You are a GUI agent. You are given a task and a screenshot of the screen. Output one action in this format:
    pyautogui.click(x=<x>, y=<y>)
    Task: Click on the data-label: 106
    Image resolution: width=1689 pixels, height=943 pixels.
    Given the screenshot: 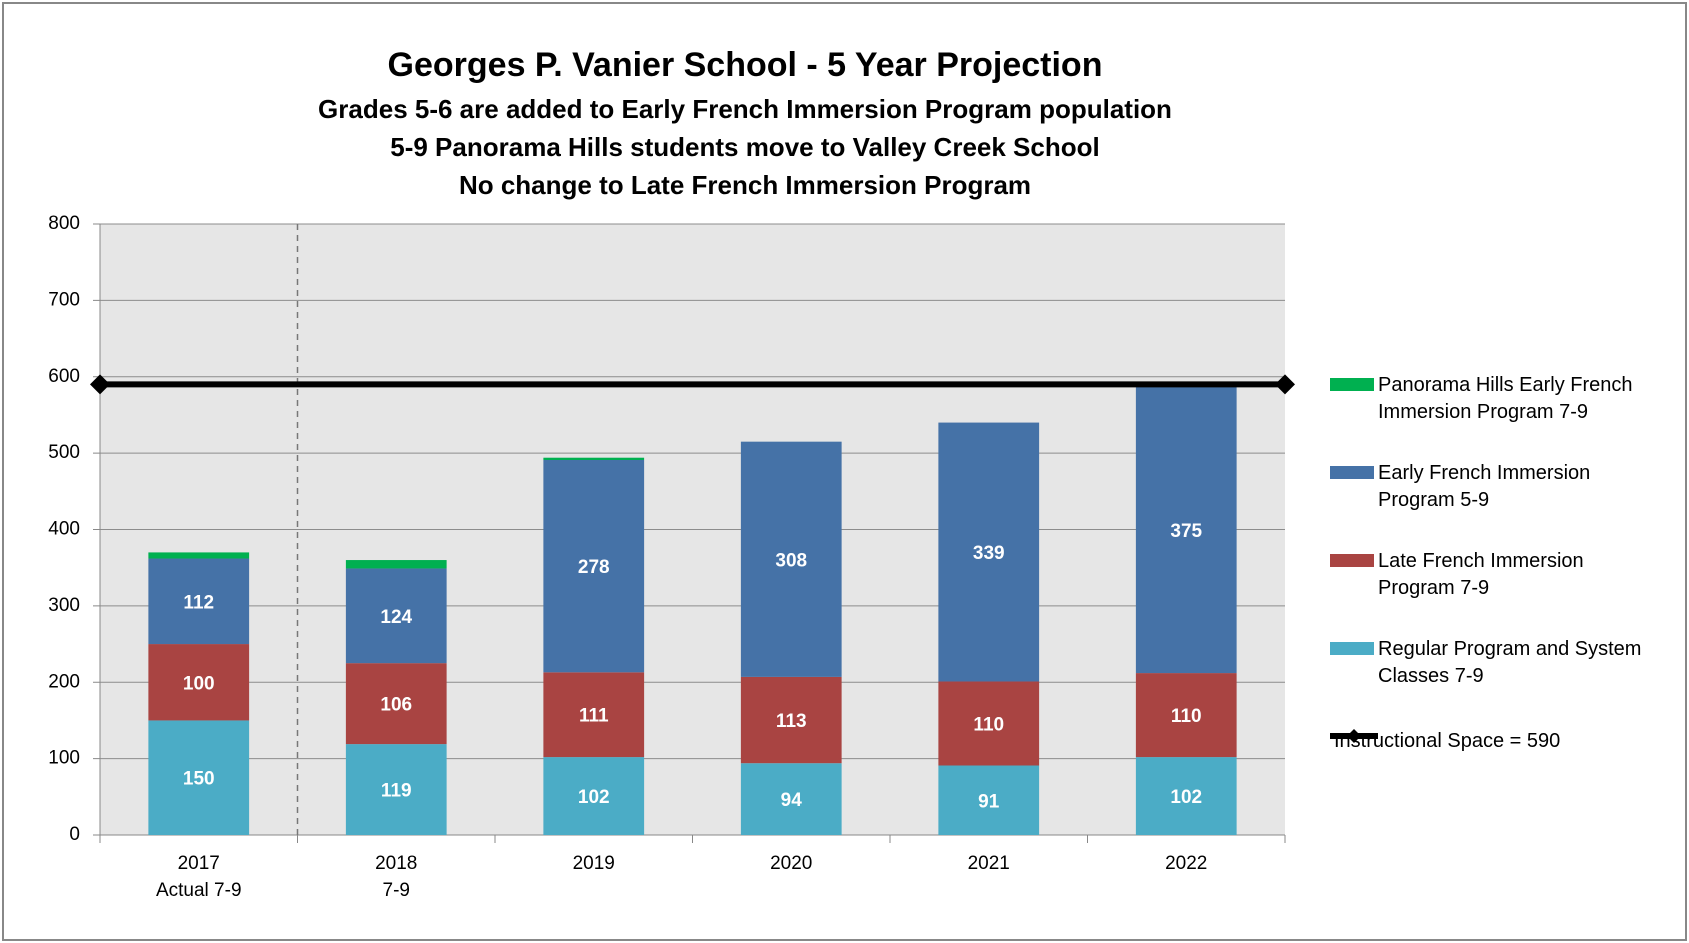 What is the action you would take?
    pyautogui.click(x=396, y=705)
    